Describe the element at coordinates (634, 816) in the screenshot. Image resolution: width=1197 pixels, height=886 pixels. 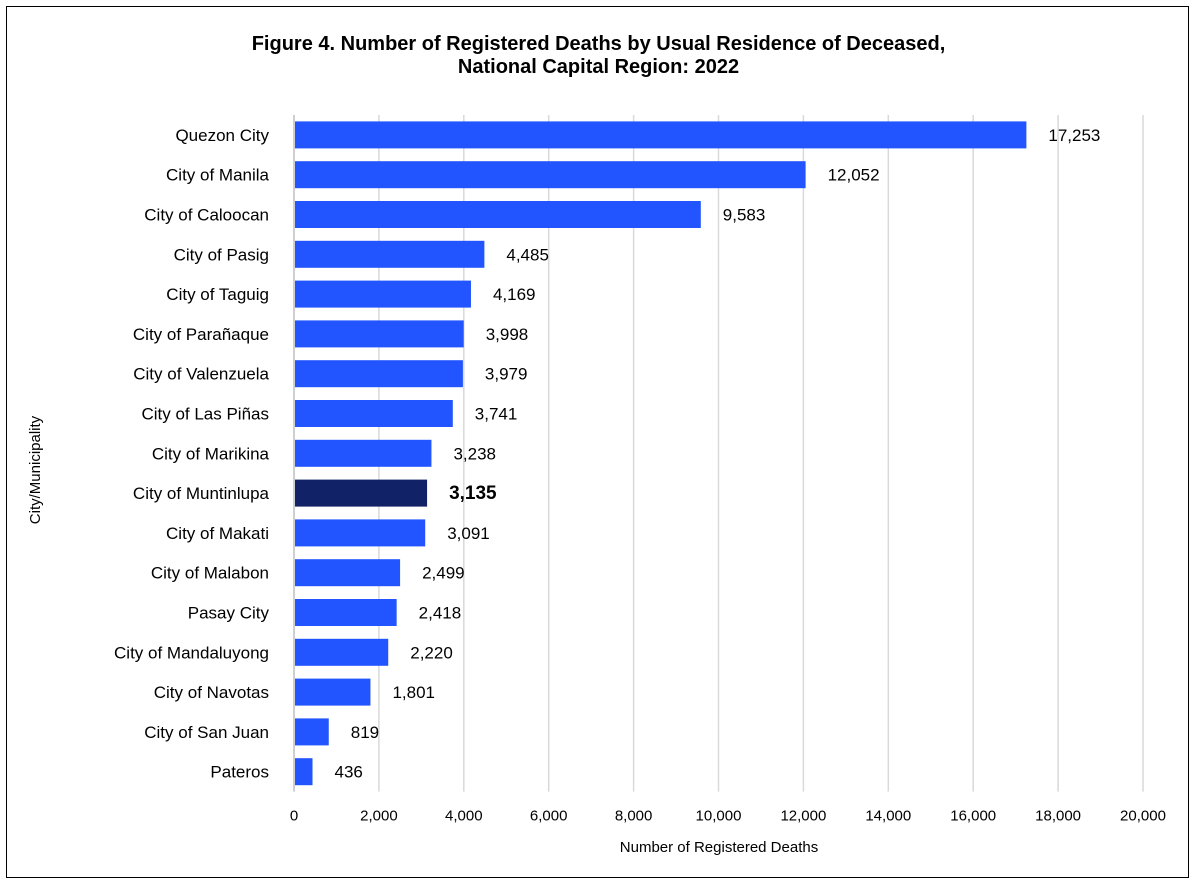
I see `x-tick-label: 8,000` at that location.